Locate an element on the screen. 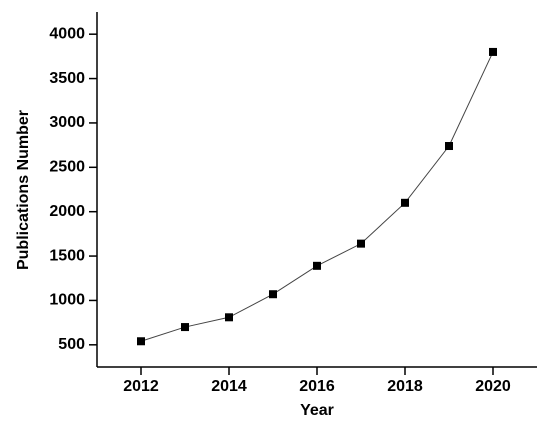  x-tick-label: 2020 is located at coordinates (493, 386).